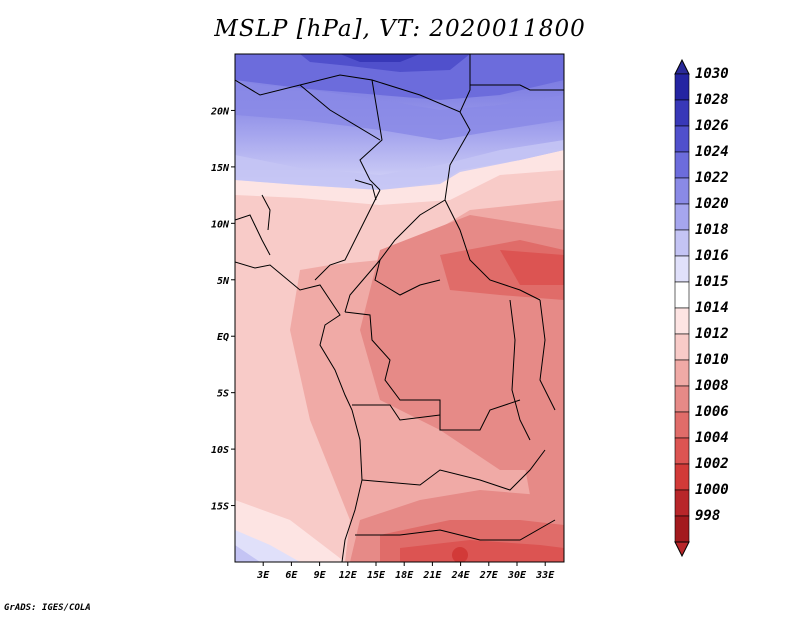 The image size is (800, 618). I want to click on credit-label: GrADS: IGES/COLA, so click(47, 608).